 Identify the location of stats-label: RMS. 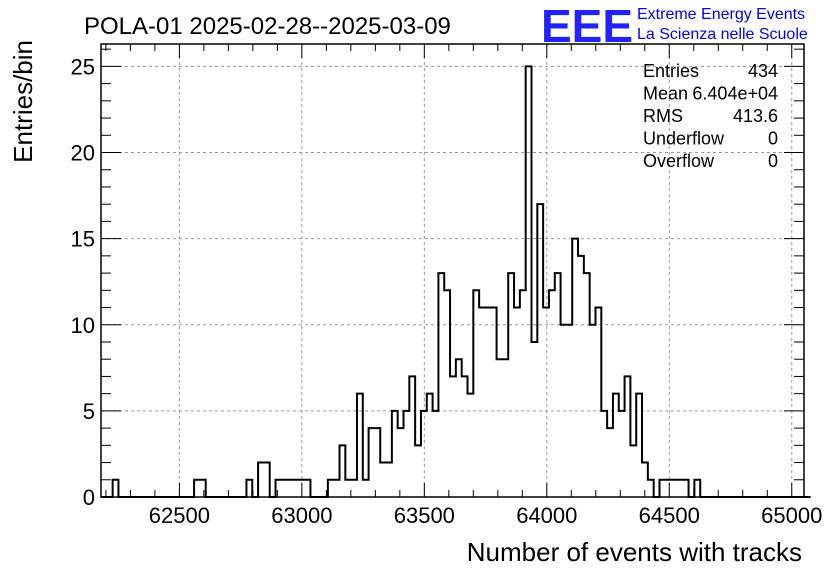
(663, 116).